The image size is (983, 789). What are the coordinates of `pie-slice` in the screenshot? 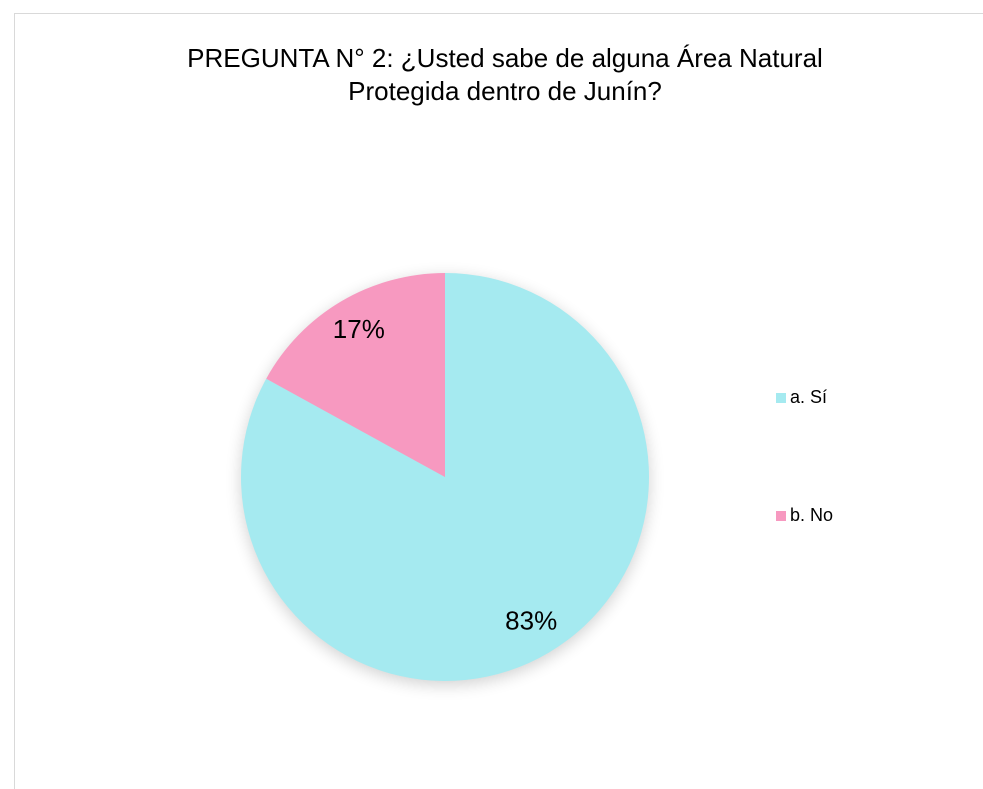 It's located at (355, 375).